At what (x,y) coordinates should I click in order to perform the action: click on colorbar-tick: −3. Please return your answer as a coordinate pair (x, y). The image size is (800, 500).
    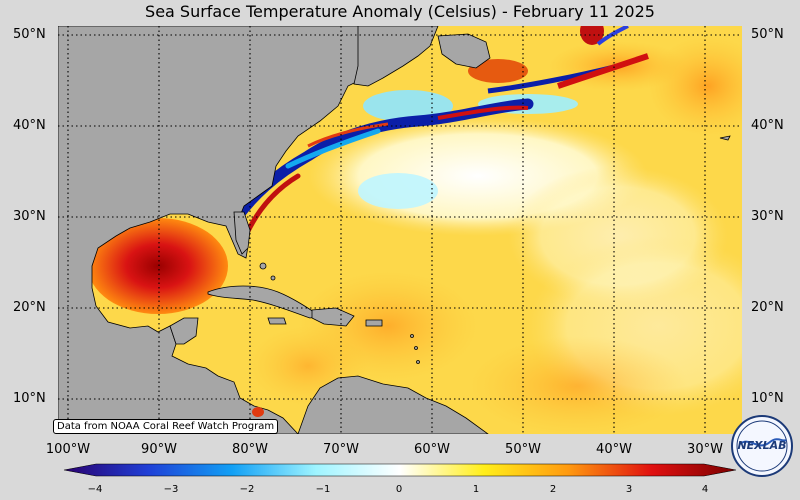
    Looking at the image, I should click on (171, 489).